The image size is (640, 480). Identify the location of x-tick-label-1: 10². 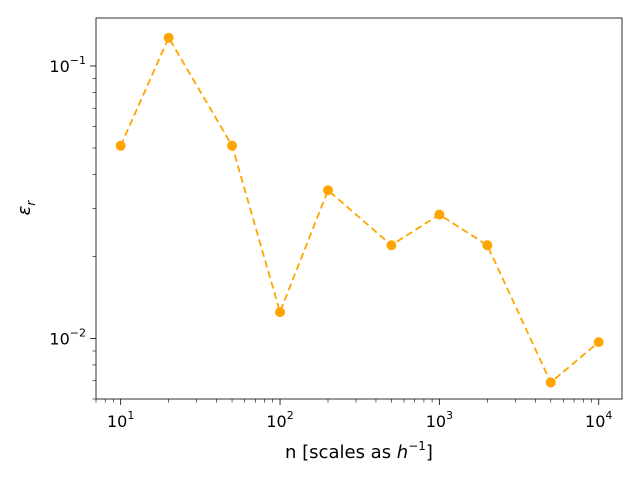
(279, 420).